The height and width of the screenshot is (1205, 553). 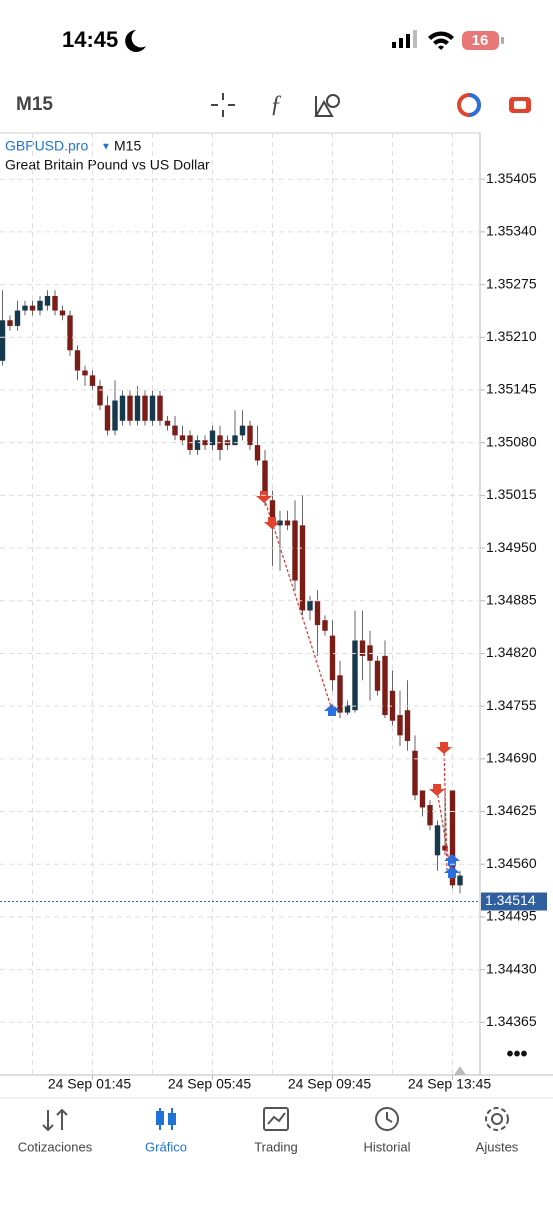 What do you see at coordinates (497, 1146) in the screenshot?
I see `nav-tab: Ajustes` at bounding box center [497, 1146].